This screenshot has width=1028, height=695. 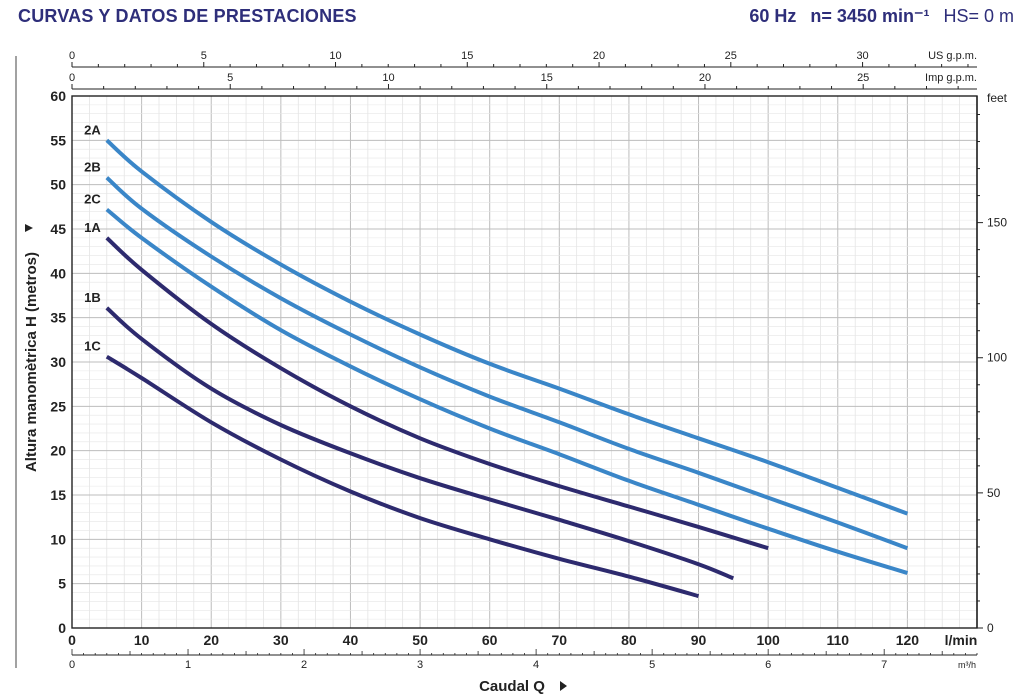 What do you see at coordinates (31, 362) in the screenshot?
I see `y-axis-title: Altura manomètrica H (metros)` at bounding box center [31, 362].